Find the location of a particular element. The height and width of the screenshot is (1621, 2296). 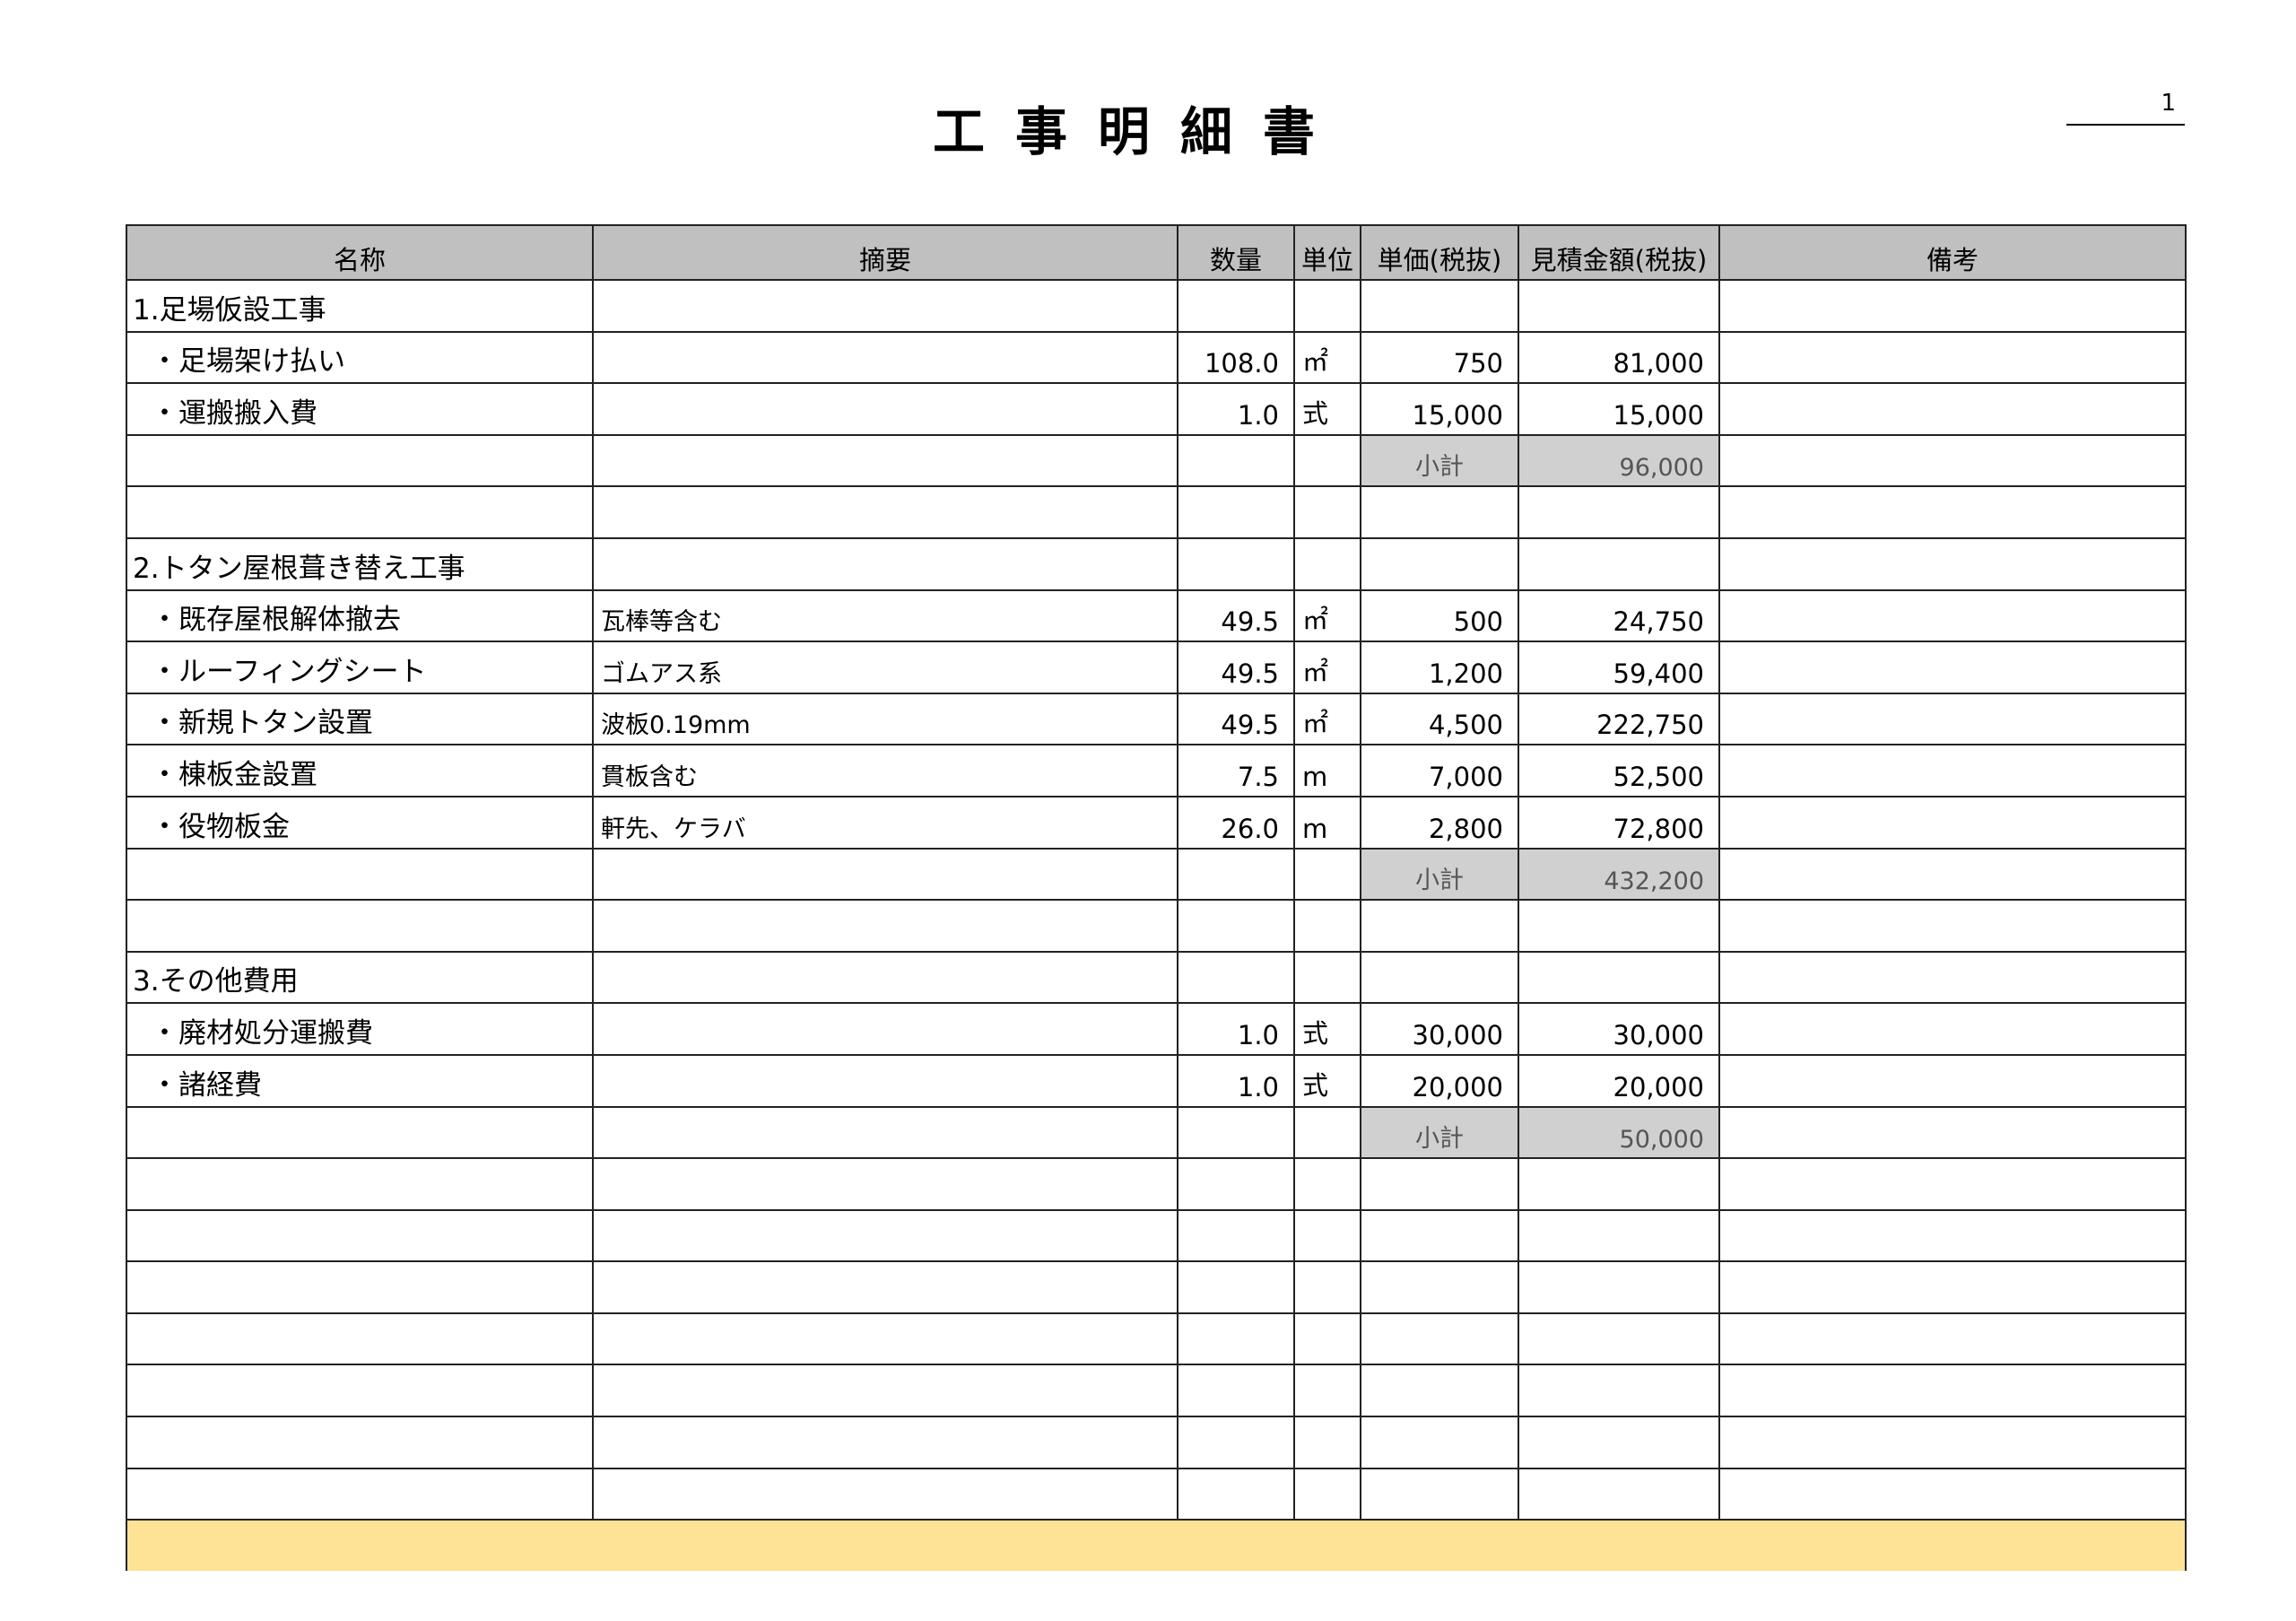

section-title: 1.足場仮設工事 is located at coordinates (360, 306).